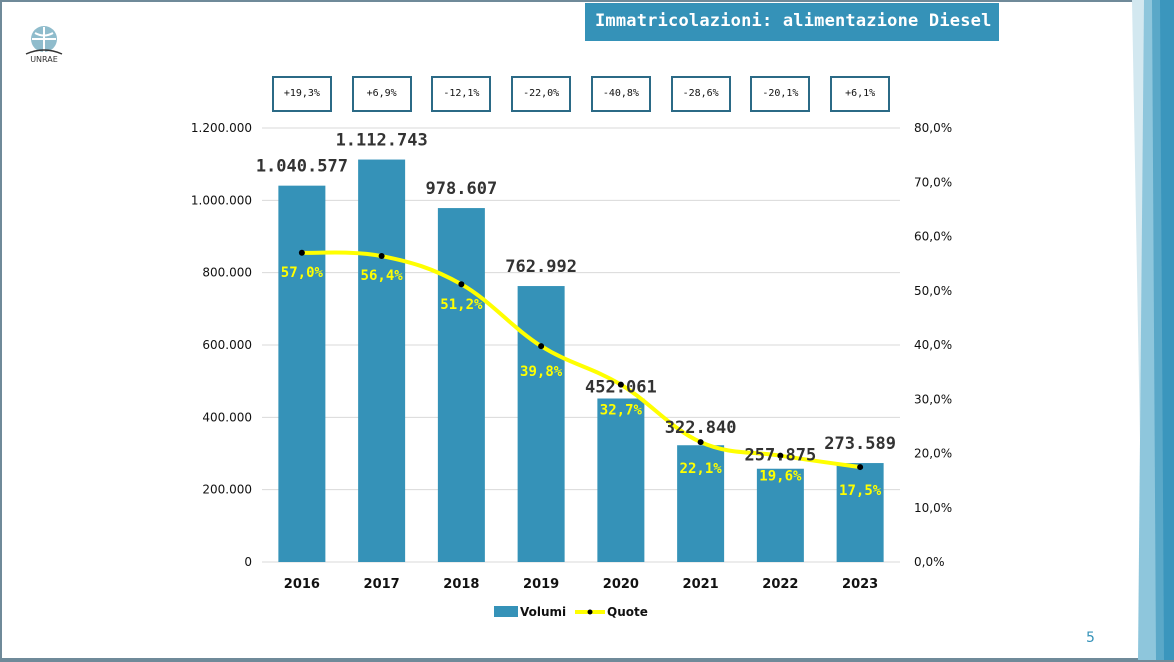 This screenshot has height=662, width=1174. Describe the element at coordinates (44, 59) in the screenshot. I see `svg-text: UNRAE` at that location.